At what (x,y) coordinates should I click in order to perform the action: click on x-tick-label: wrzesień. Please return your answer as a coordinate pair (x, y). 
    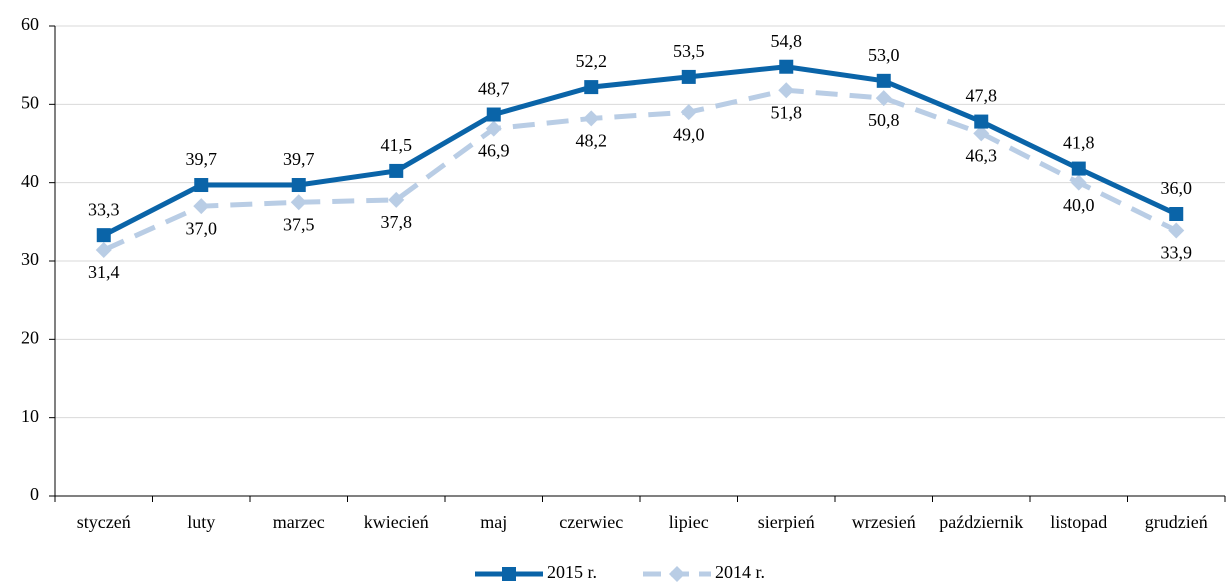
    Looking at the image, I should click on (884, 522).